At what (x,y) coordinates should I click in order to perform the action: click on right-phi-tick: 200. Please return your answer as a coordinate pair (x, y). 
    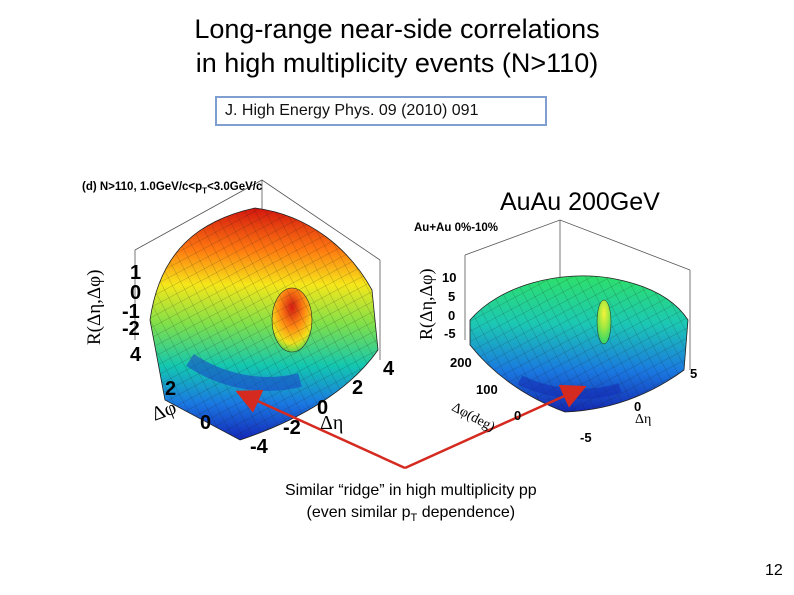
    Looking at the image, I should click on (461, 362).